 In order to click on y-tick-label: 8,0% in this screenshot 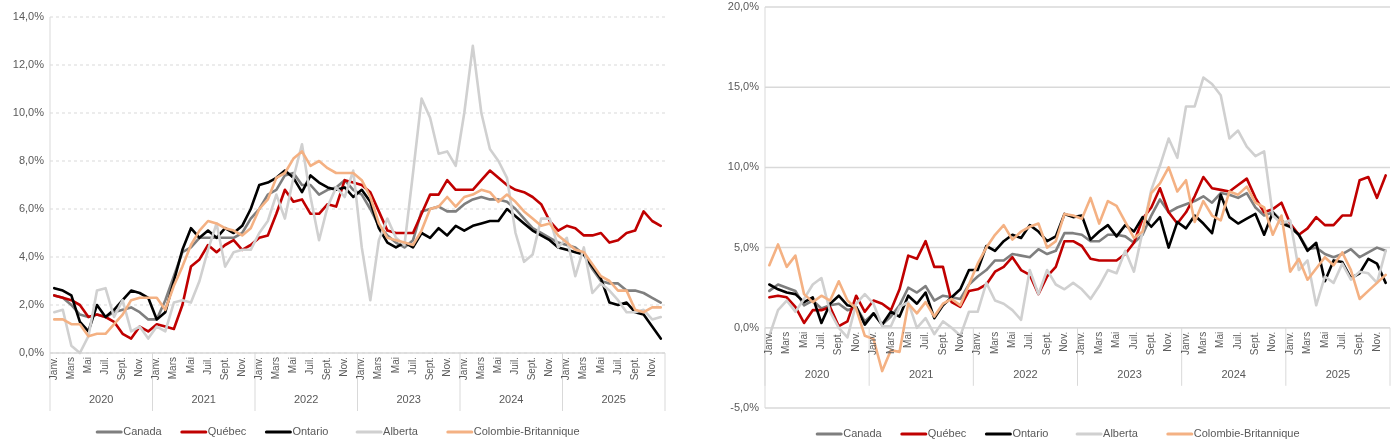, I will do `click(31, 159)`.